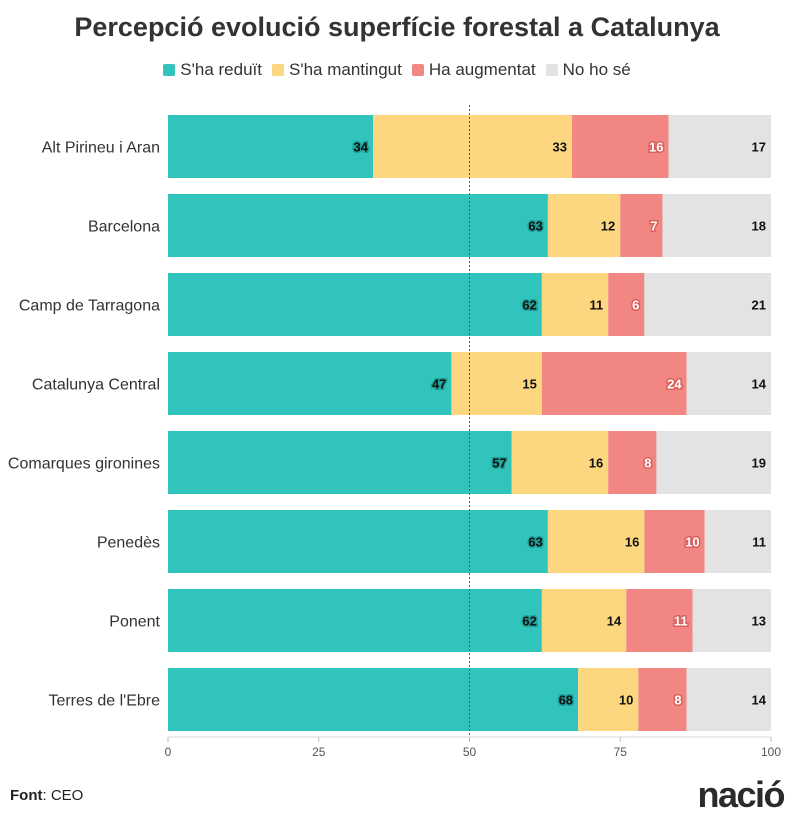  What do you see at coordinates (566, 700) in the screenshot?
I see `data-label: 68` at bounding box center [566, 700].